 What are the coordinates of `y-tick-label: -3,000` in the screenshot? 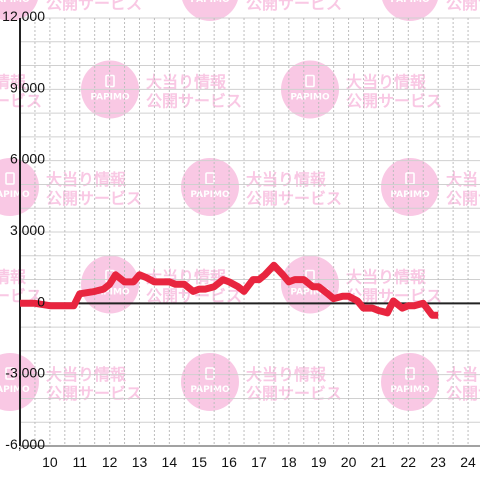 It's located at (25, 373).